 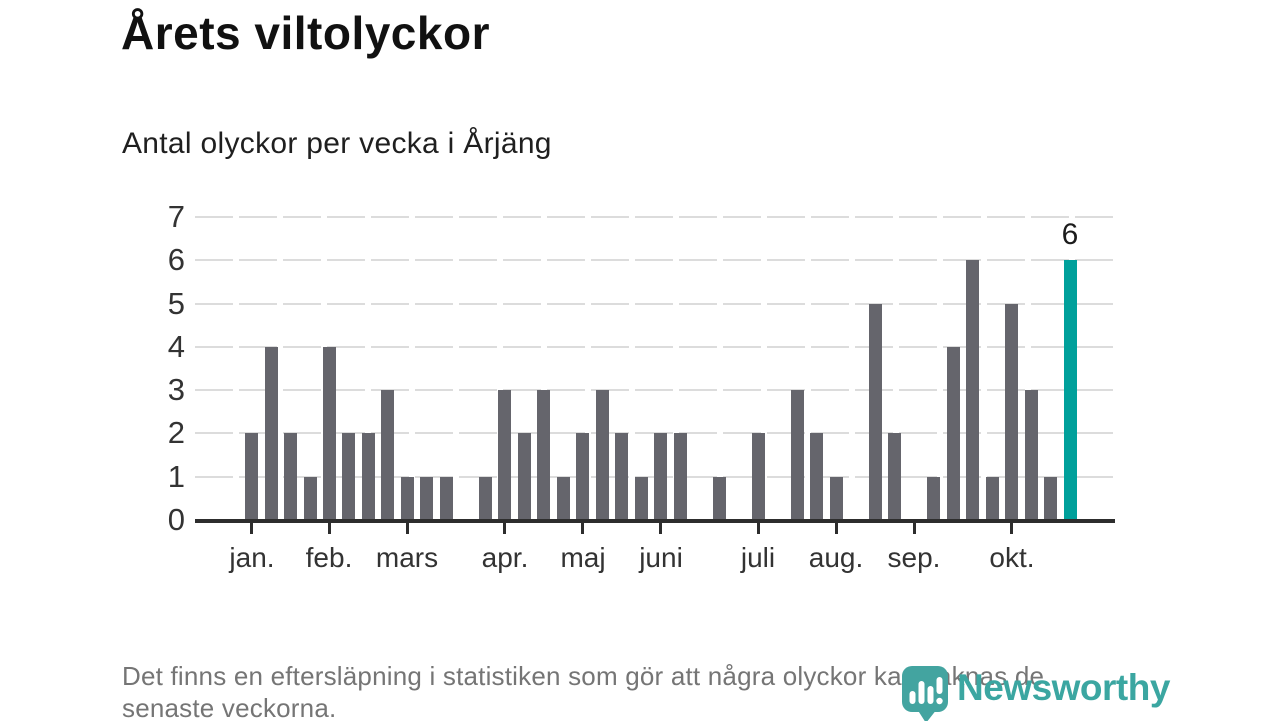 What do you see at coordinates (329, 557) in the screenshot?
I see `month-label-feb: feb.` at bounding box center [329, 557].